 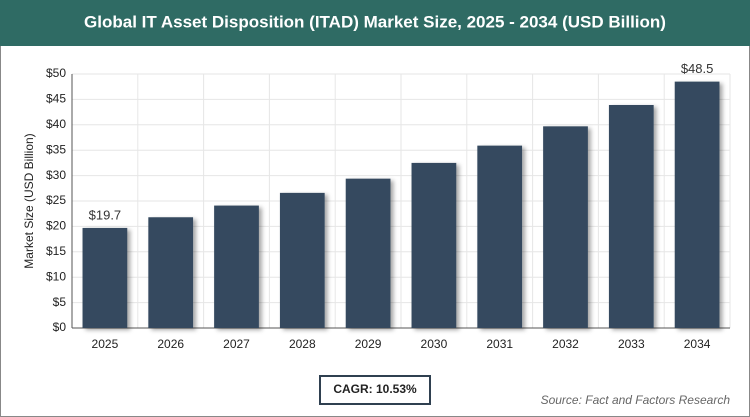 I want to click on x-tick-label: 2025, so click(x=105, y=344).